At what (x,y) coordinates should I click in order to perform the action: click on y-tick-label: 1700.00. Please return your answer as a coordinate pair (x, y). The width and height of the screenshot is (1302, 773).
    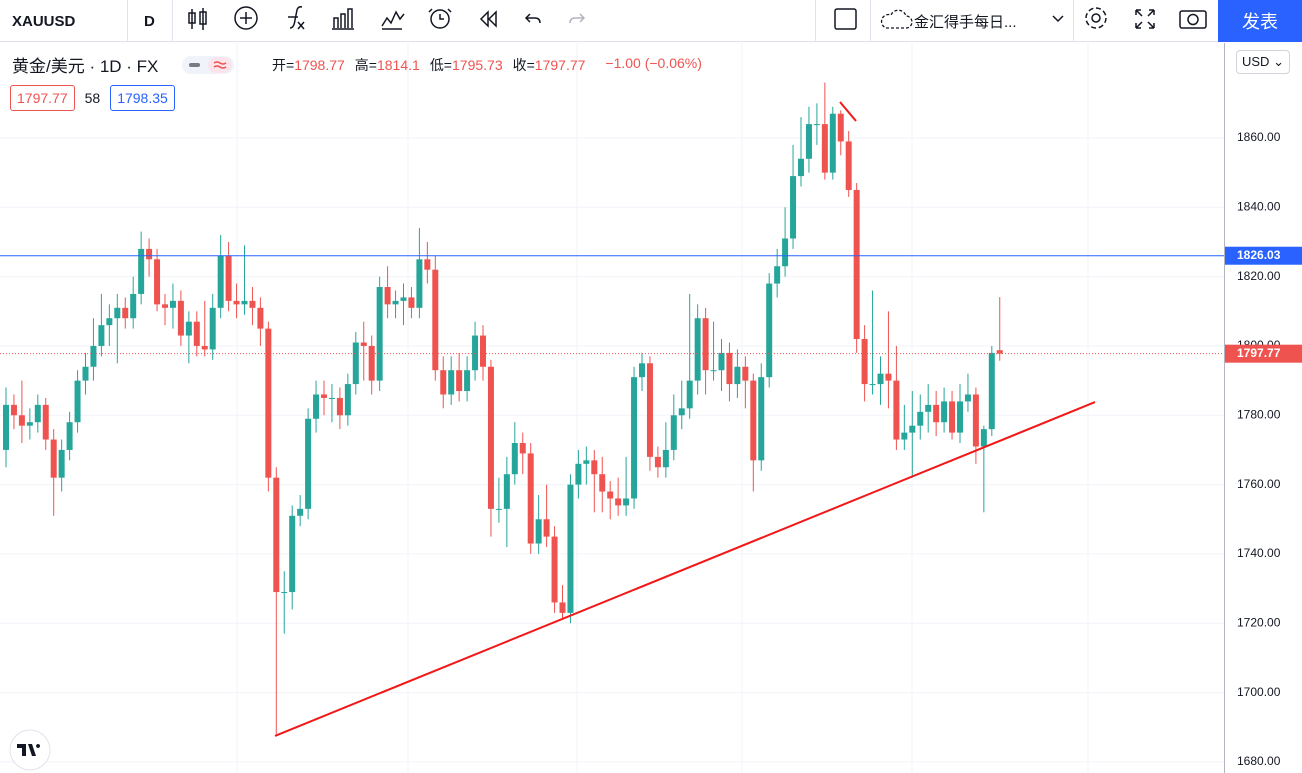
    Looking at the image, I should click on (1259, 692).